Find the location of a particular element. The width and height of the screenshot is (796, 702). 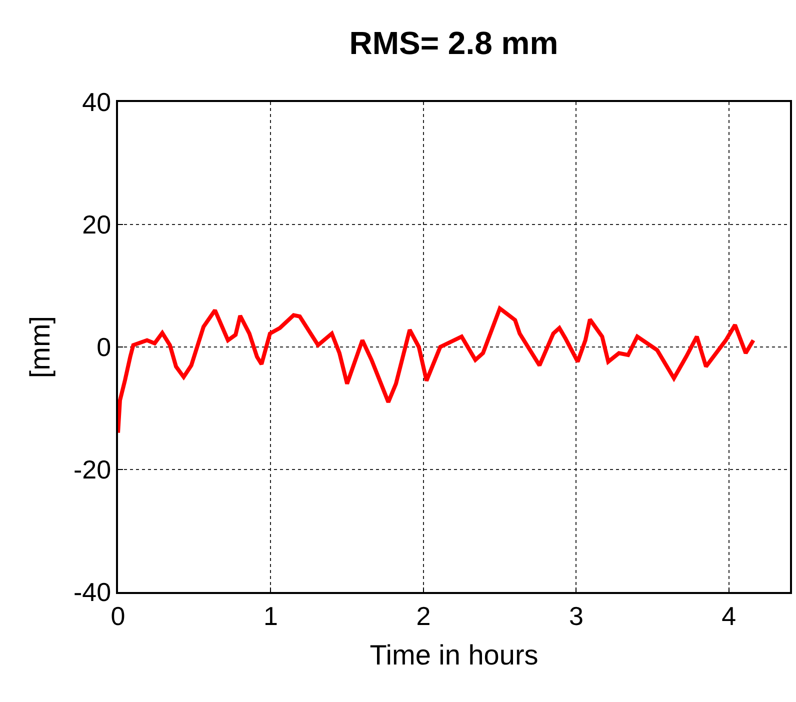

x-axis-title: Time in hours is located at coordinates (454, 655).